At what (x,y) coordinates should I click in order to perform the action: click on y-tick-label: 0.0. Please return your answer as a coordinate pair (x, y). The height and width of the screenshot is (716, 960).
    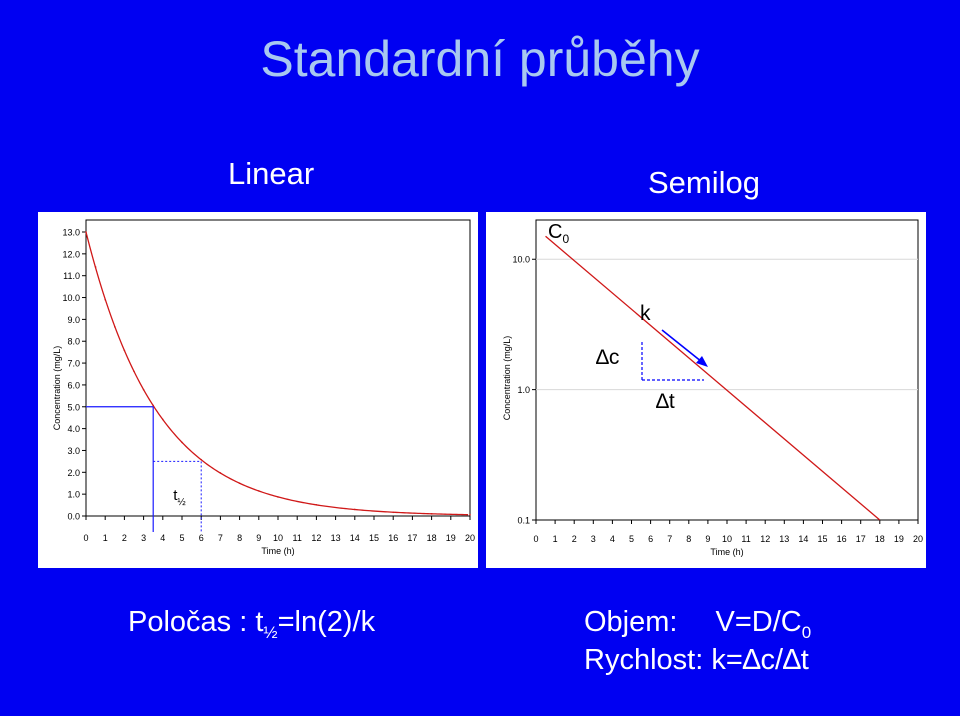
    Looking at the image, I should click on (73, 517).